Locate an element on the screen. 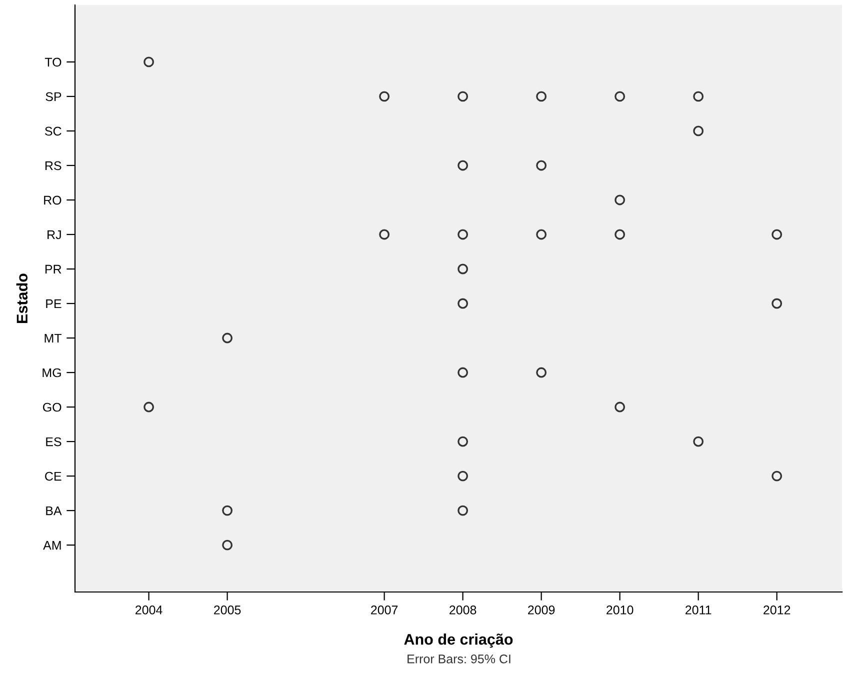  y-tick-label: GO is located at coordinates (52, 407).